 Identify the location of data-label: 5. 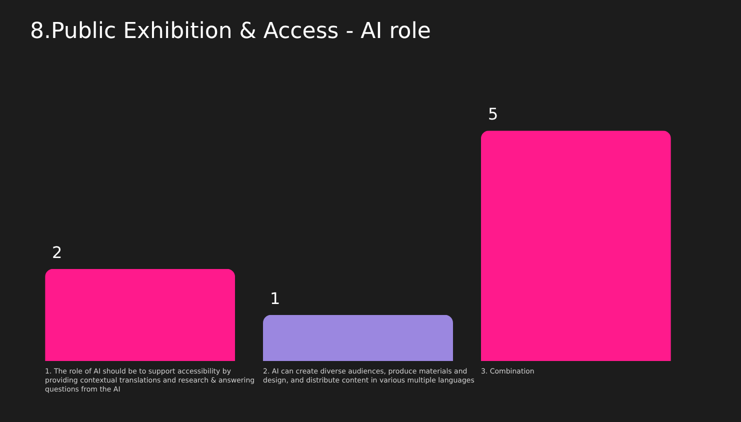
(493, 114).